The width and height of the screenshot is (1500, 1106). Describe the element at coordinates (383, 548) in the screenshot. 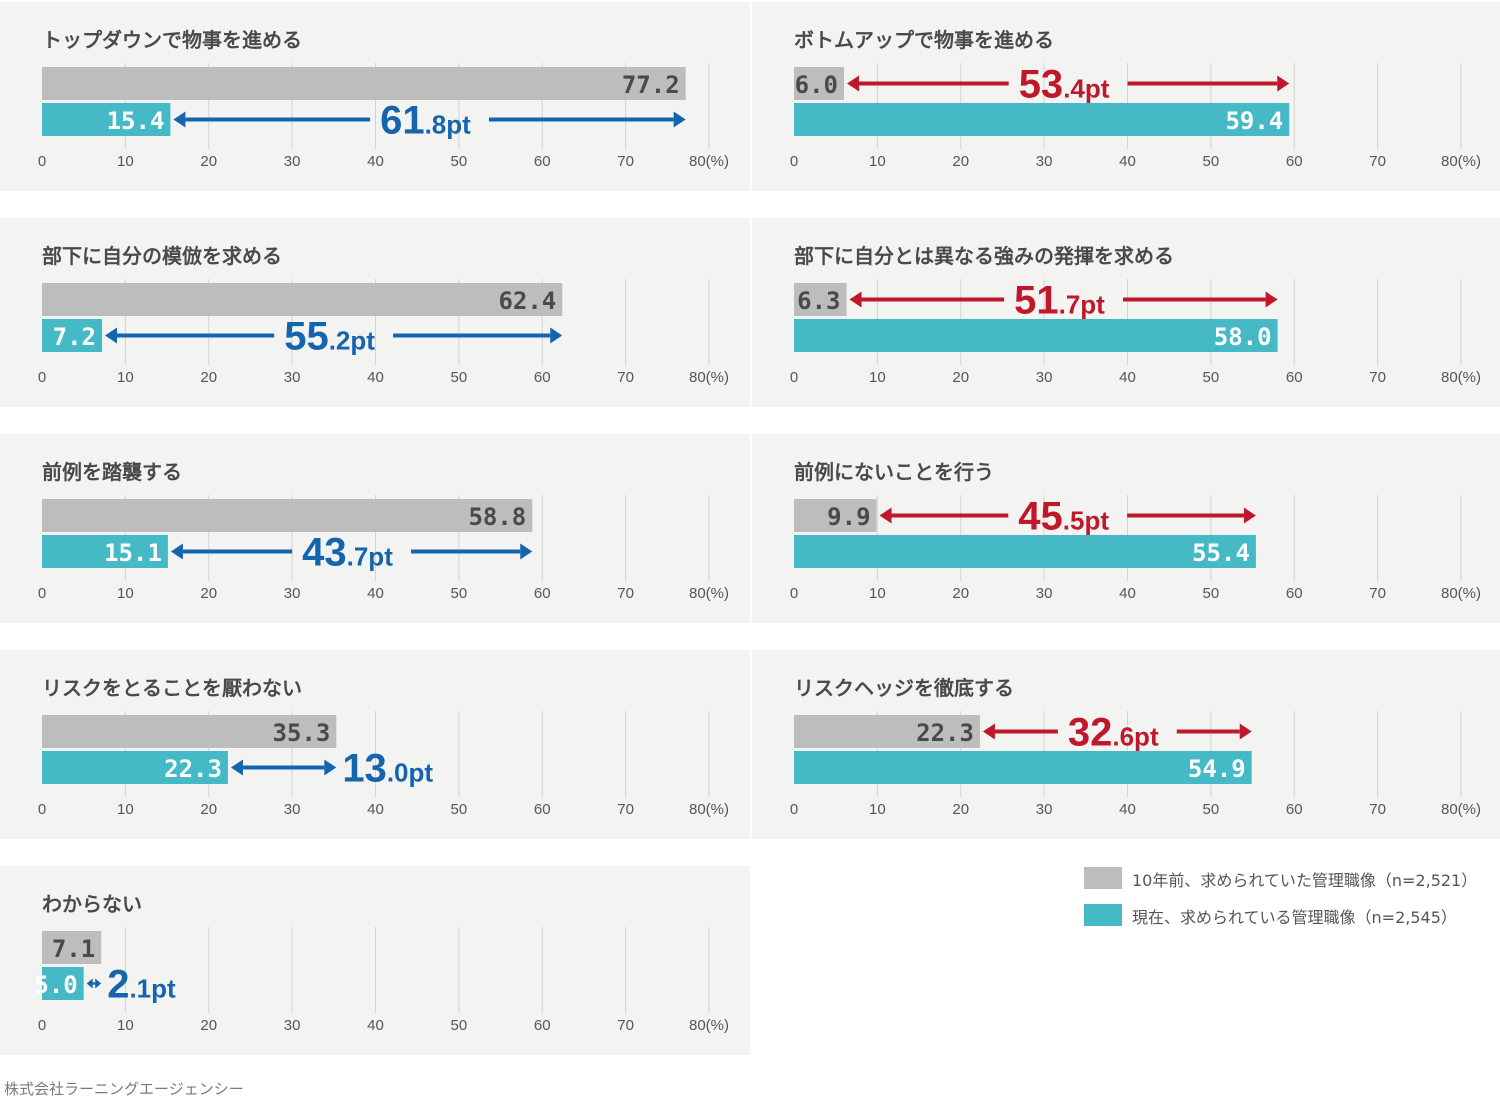

I see `chart-svg: 0 10 20 30 40 50 60 70 80(%) 58.8 15.1 43.7pt` at that location.